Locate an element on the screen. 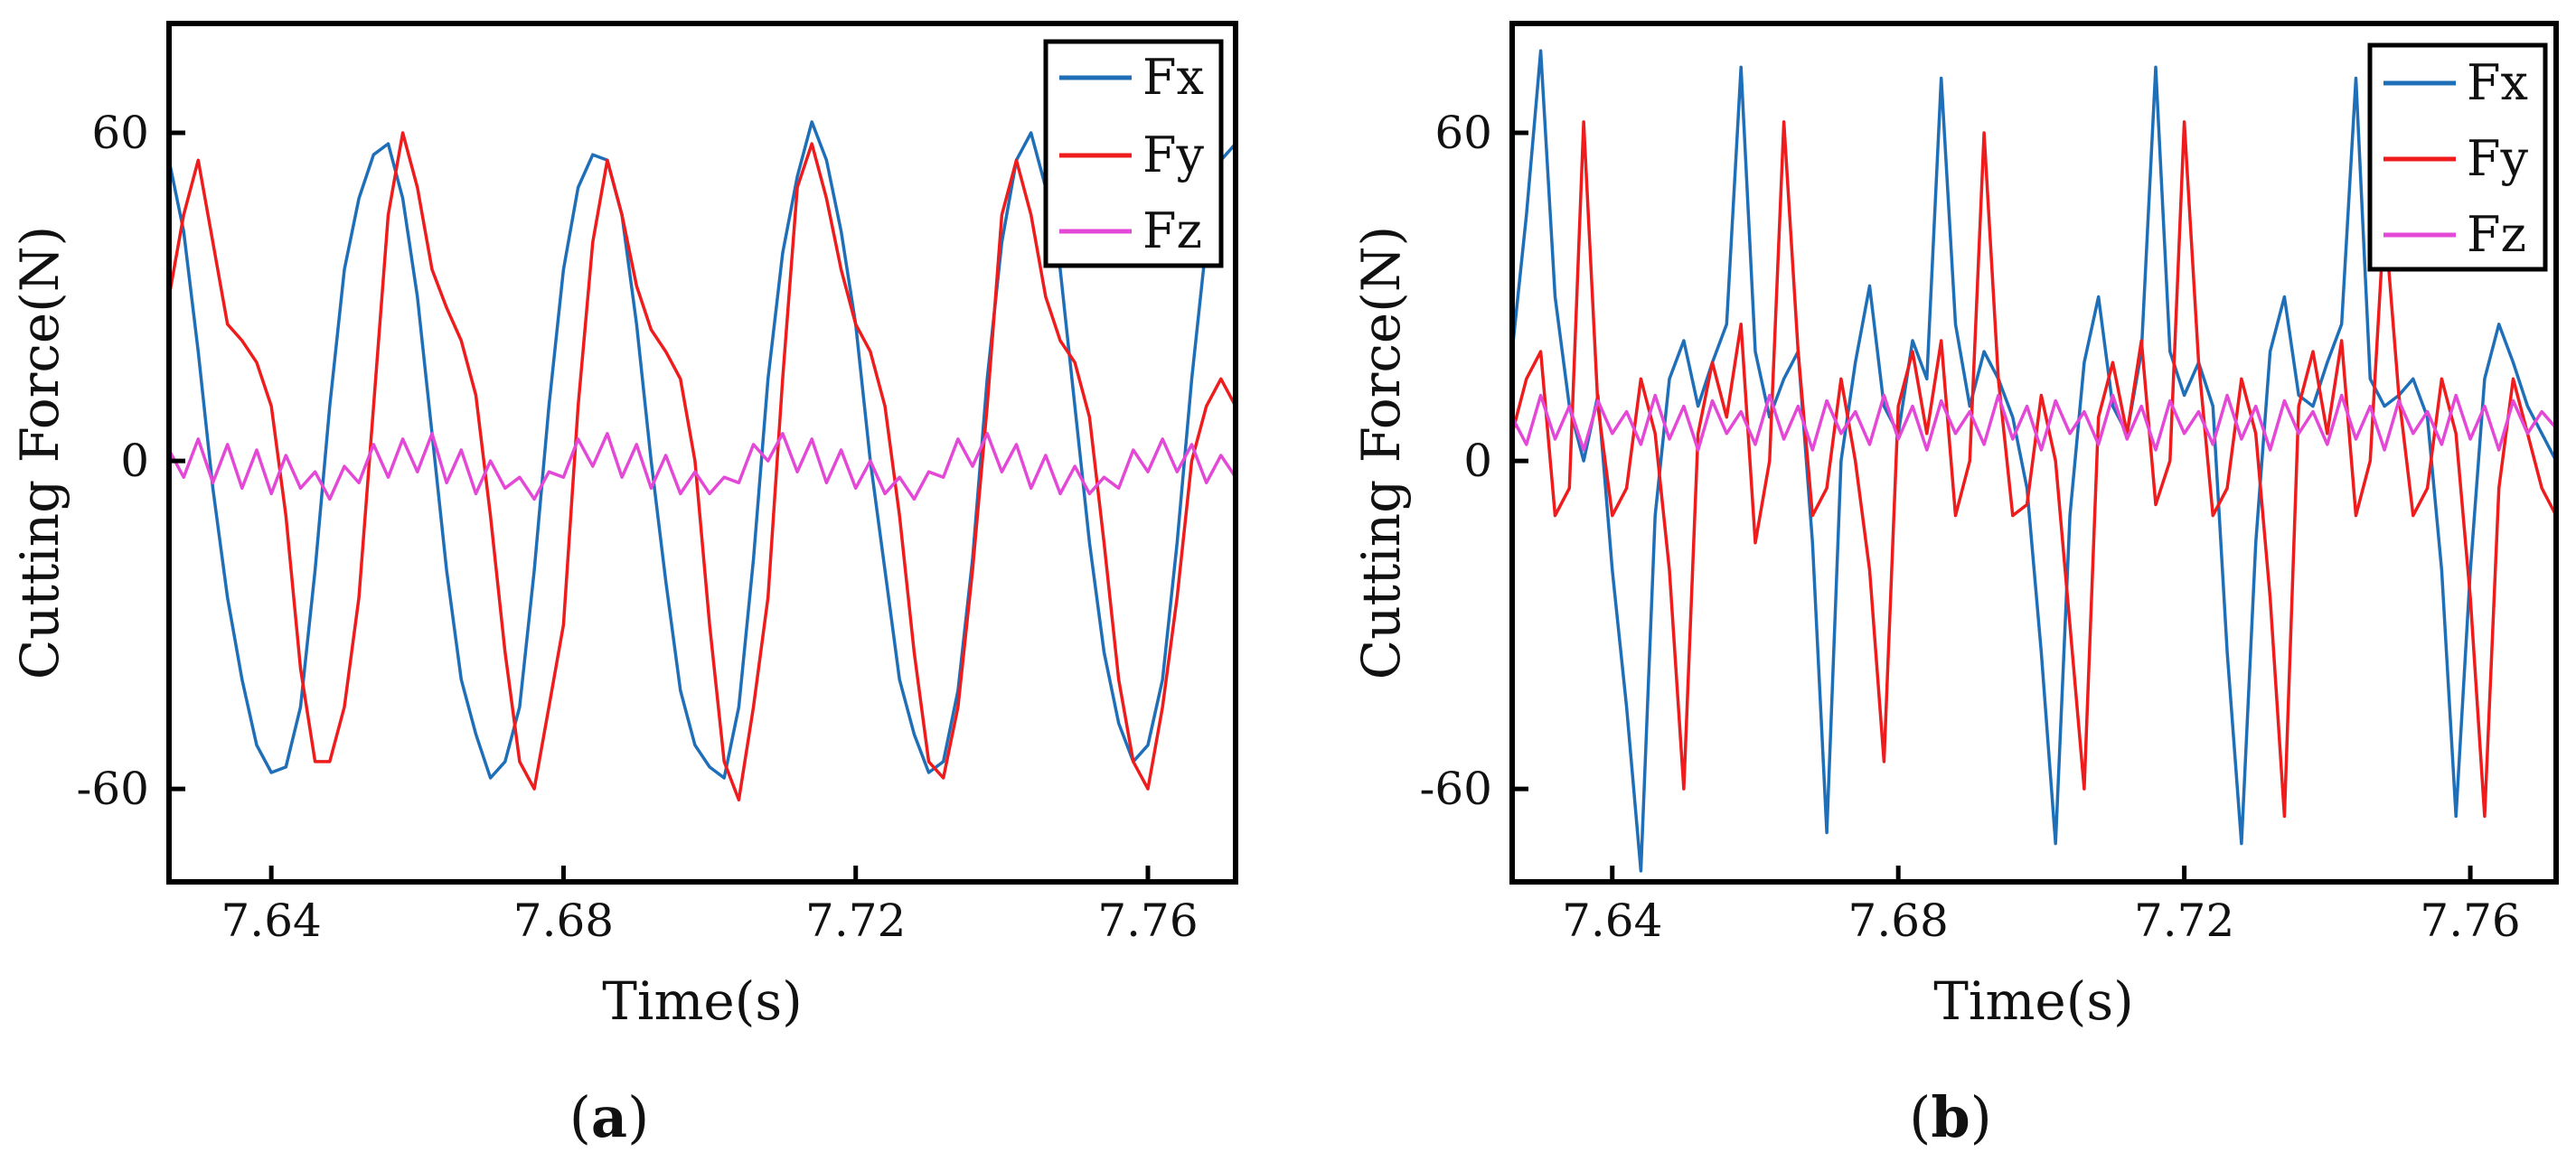 This screenshot has width=2576, height=1171. x-tick-label-b-3: 7.76 is located at coordinates (2470, 921).